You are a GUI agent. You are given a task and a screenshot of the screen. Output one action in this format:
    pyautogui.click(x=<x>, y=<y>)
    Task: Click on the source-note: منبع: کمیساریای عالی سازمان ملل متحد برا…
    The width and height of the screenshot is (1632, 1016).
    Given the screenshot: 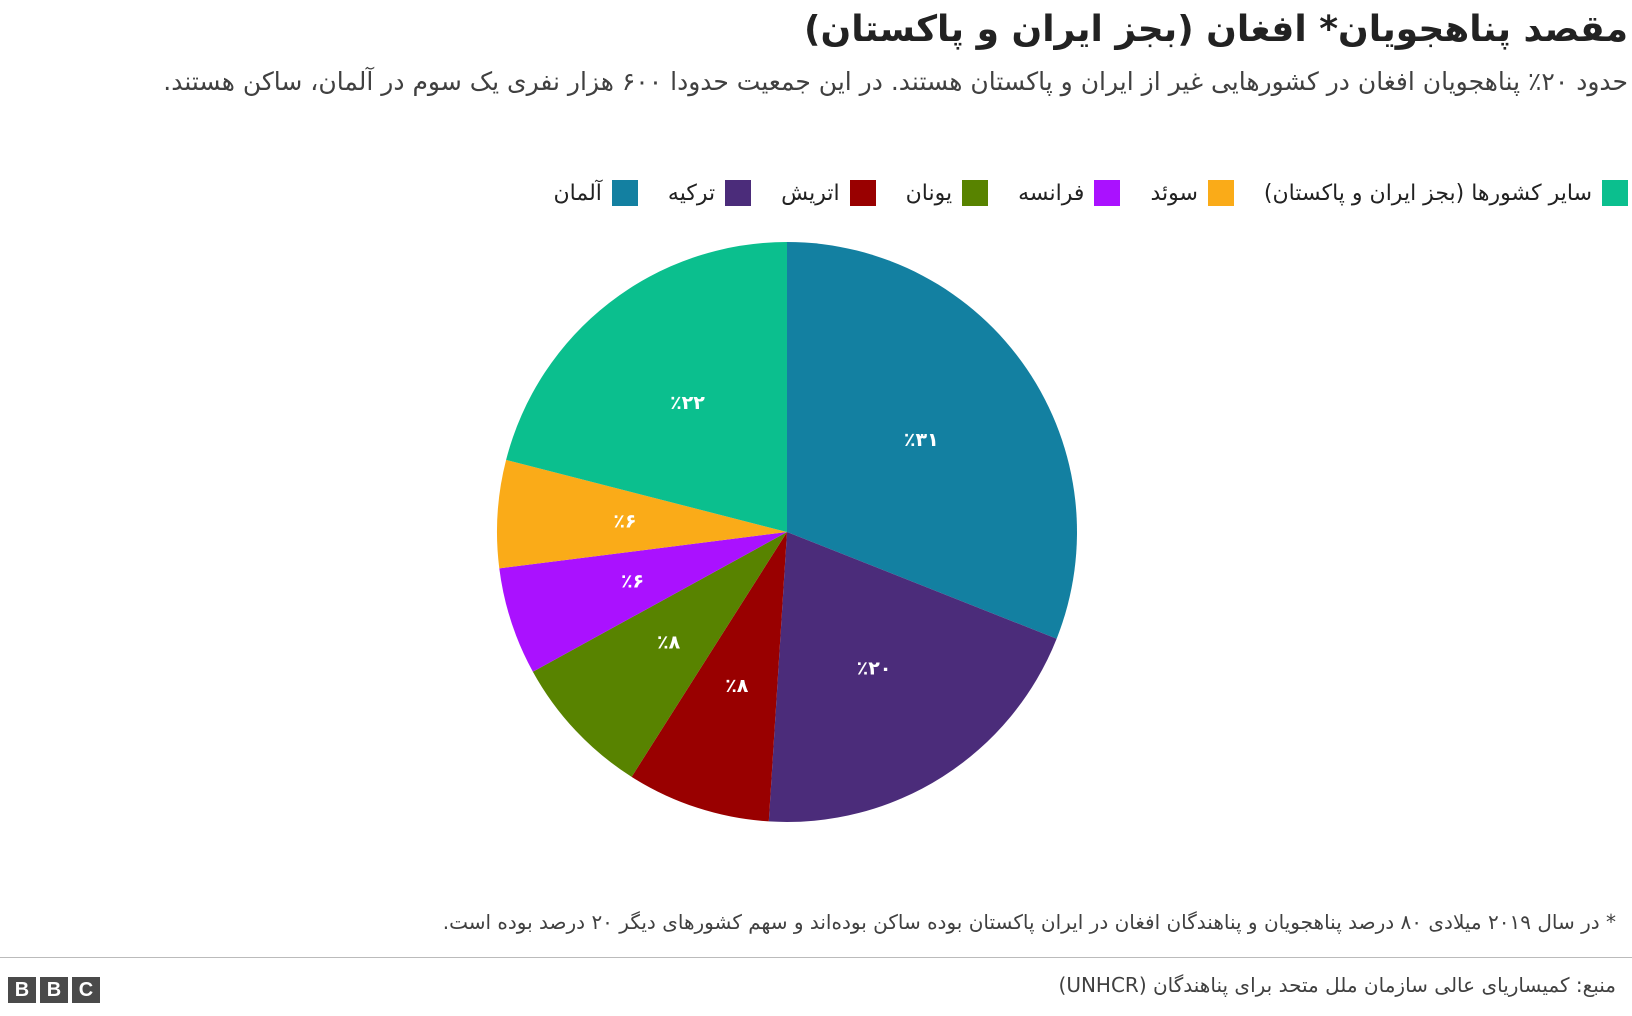 What is the action you would take?
    pyautogui.click(x=1337, y=985)
    